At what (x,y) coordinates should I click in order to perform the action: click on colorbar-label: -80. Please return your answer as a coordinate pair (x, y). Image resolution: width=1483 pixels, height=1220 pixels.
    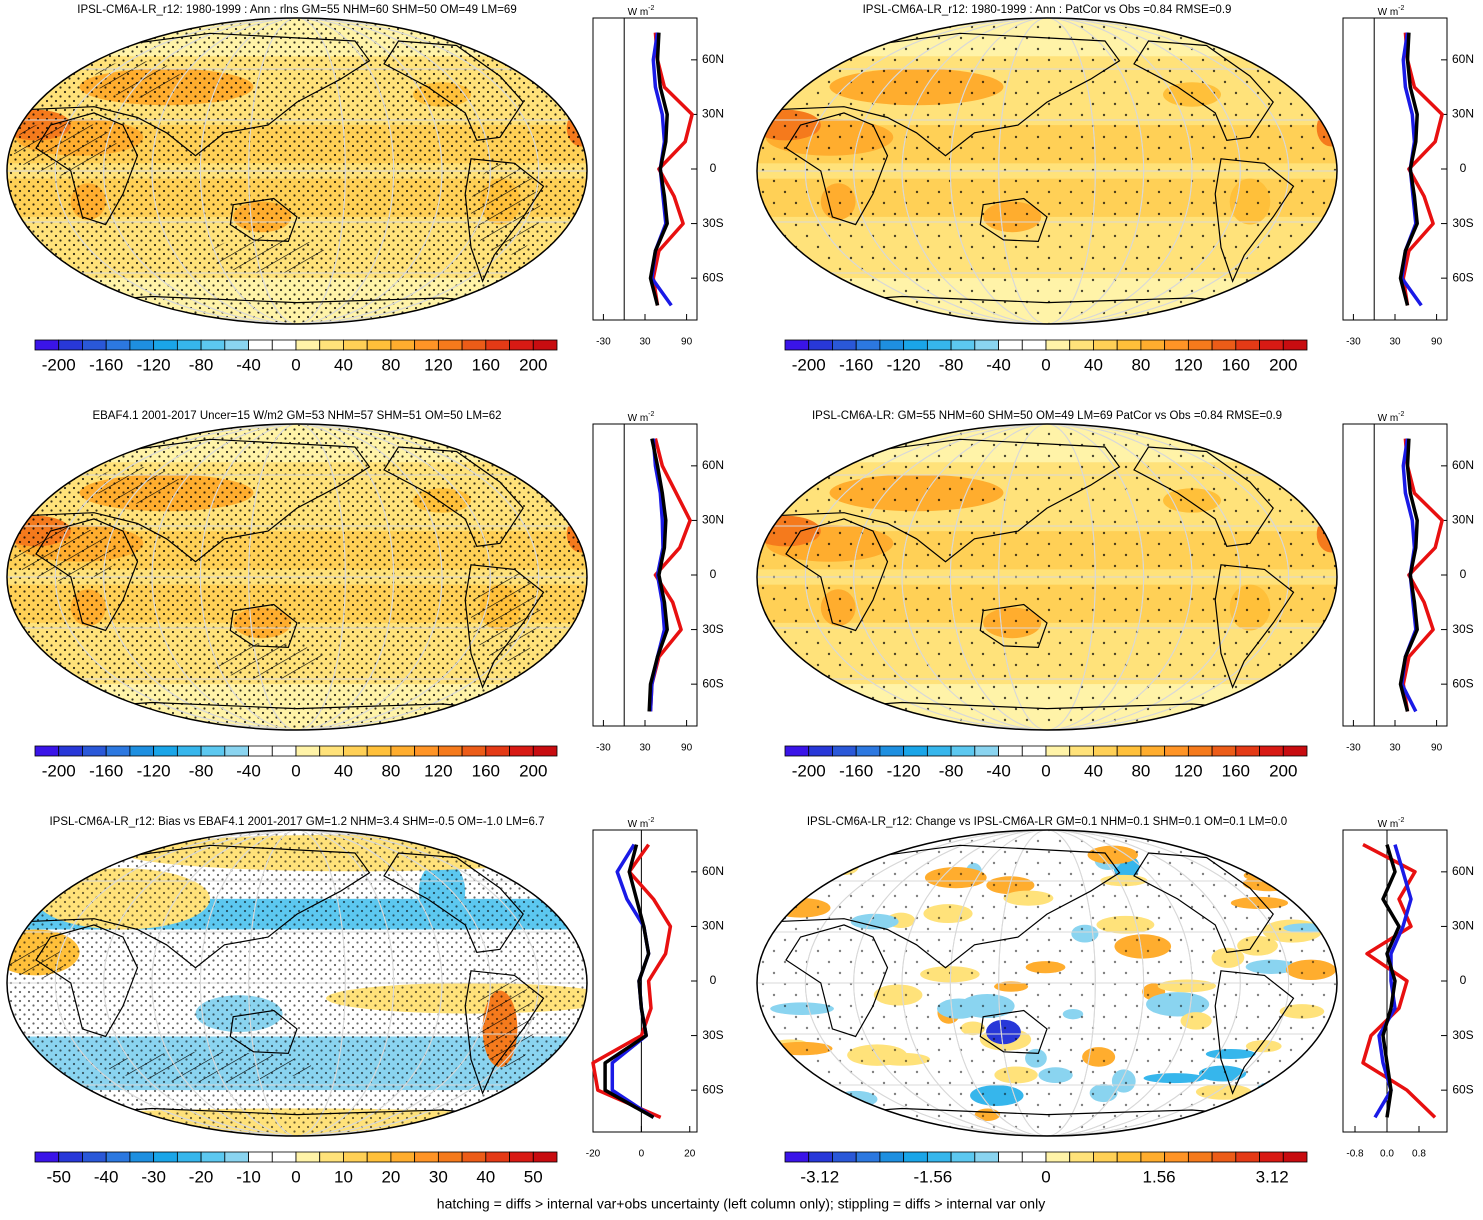
    Looking at the image, I should click on (201, 364).